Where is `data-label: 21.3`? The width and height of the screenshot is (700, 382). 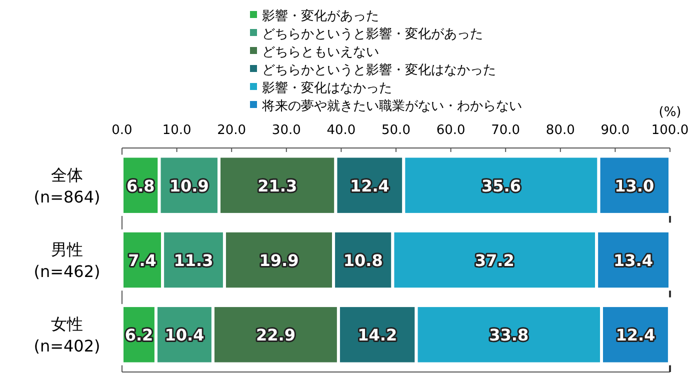
data-label: 21.3 is located at coordinates (278, 186).